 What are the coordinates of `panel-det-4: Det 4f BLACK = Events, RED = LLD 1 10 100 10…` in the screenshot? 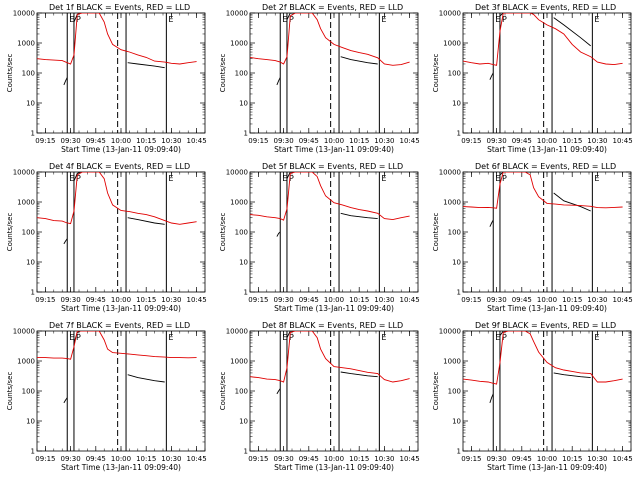 It's located at (106, 237).